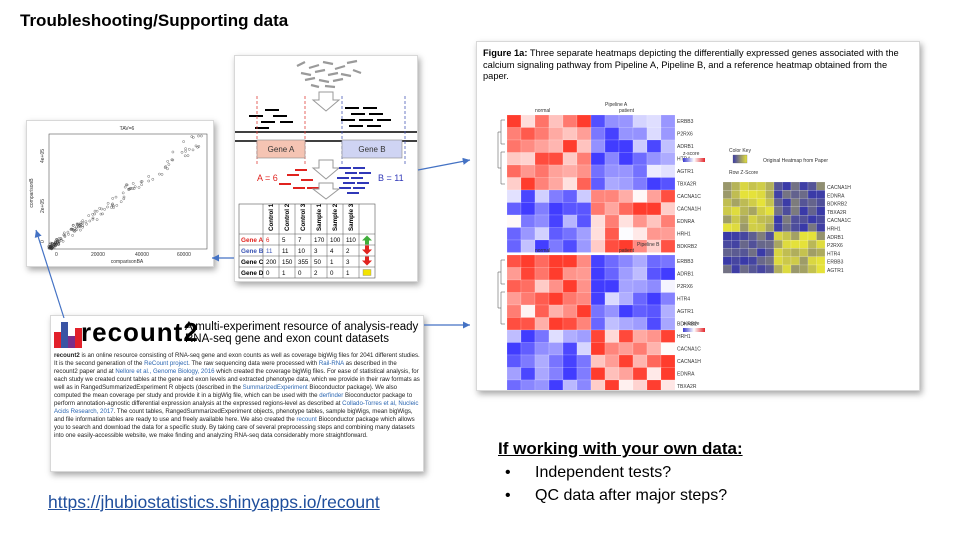  I want to click on scatter-xtick: 40000, so click(142, 255).